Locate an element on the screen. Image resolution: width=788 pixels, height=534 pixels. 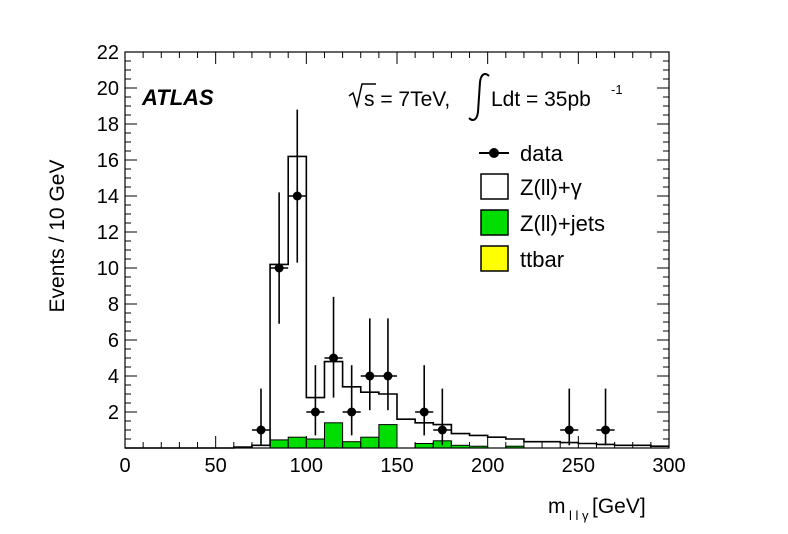
legend-swatch-zlljets is located at coordinates (494, 222).